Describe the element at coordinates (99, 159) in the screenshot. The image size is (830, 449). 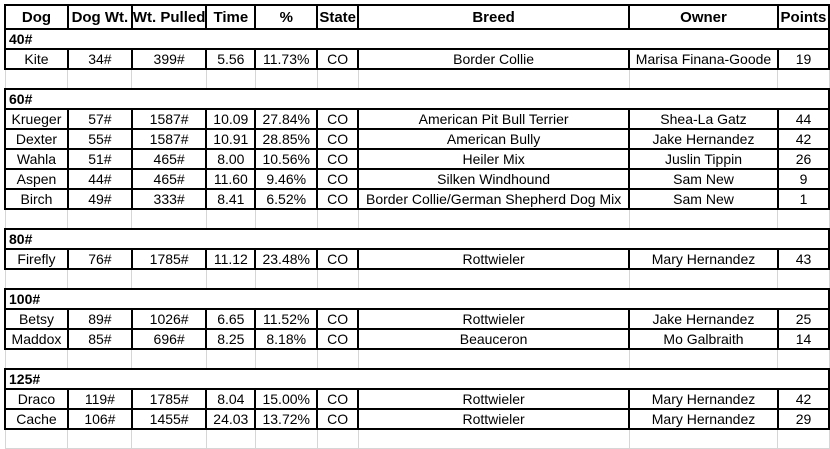
I see `cell-dog-wt: 51#` at that location.